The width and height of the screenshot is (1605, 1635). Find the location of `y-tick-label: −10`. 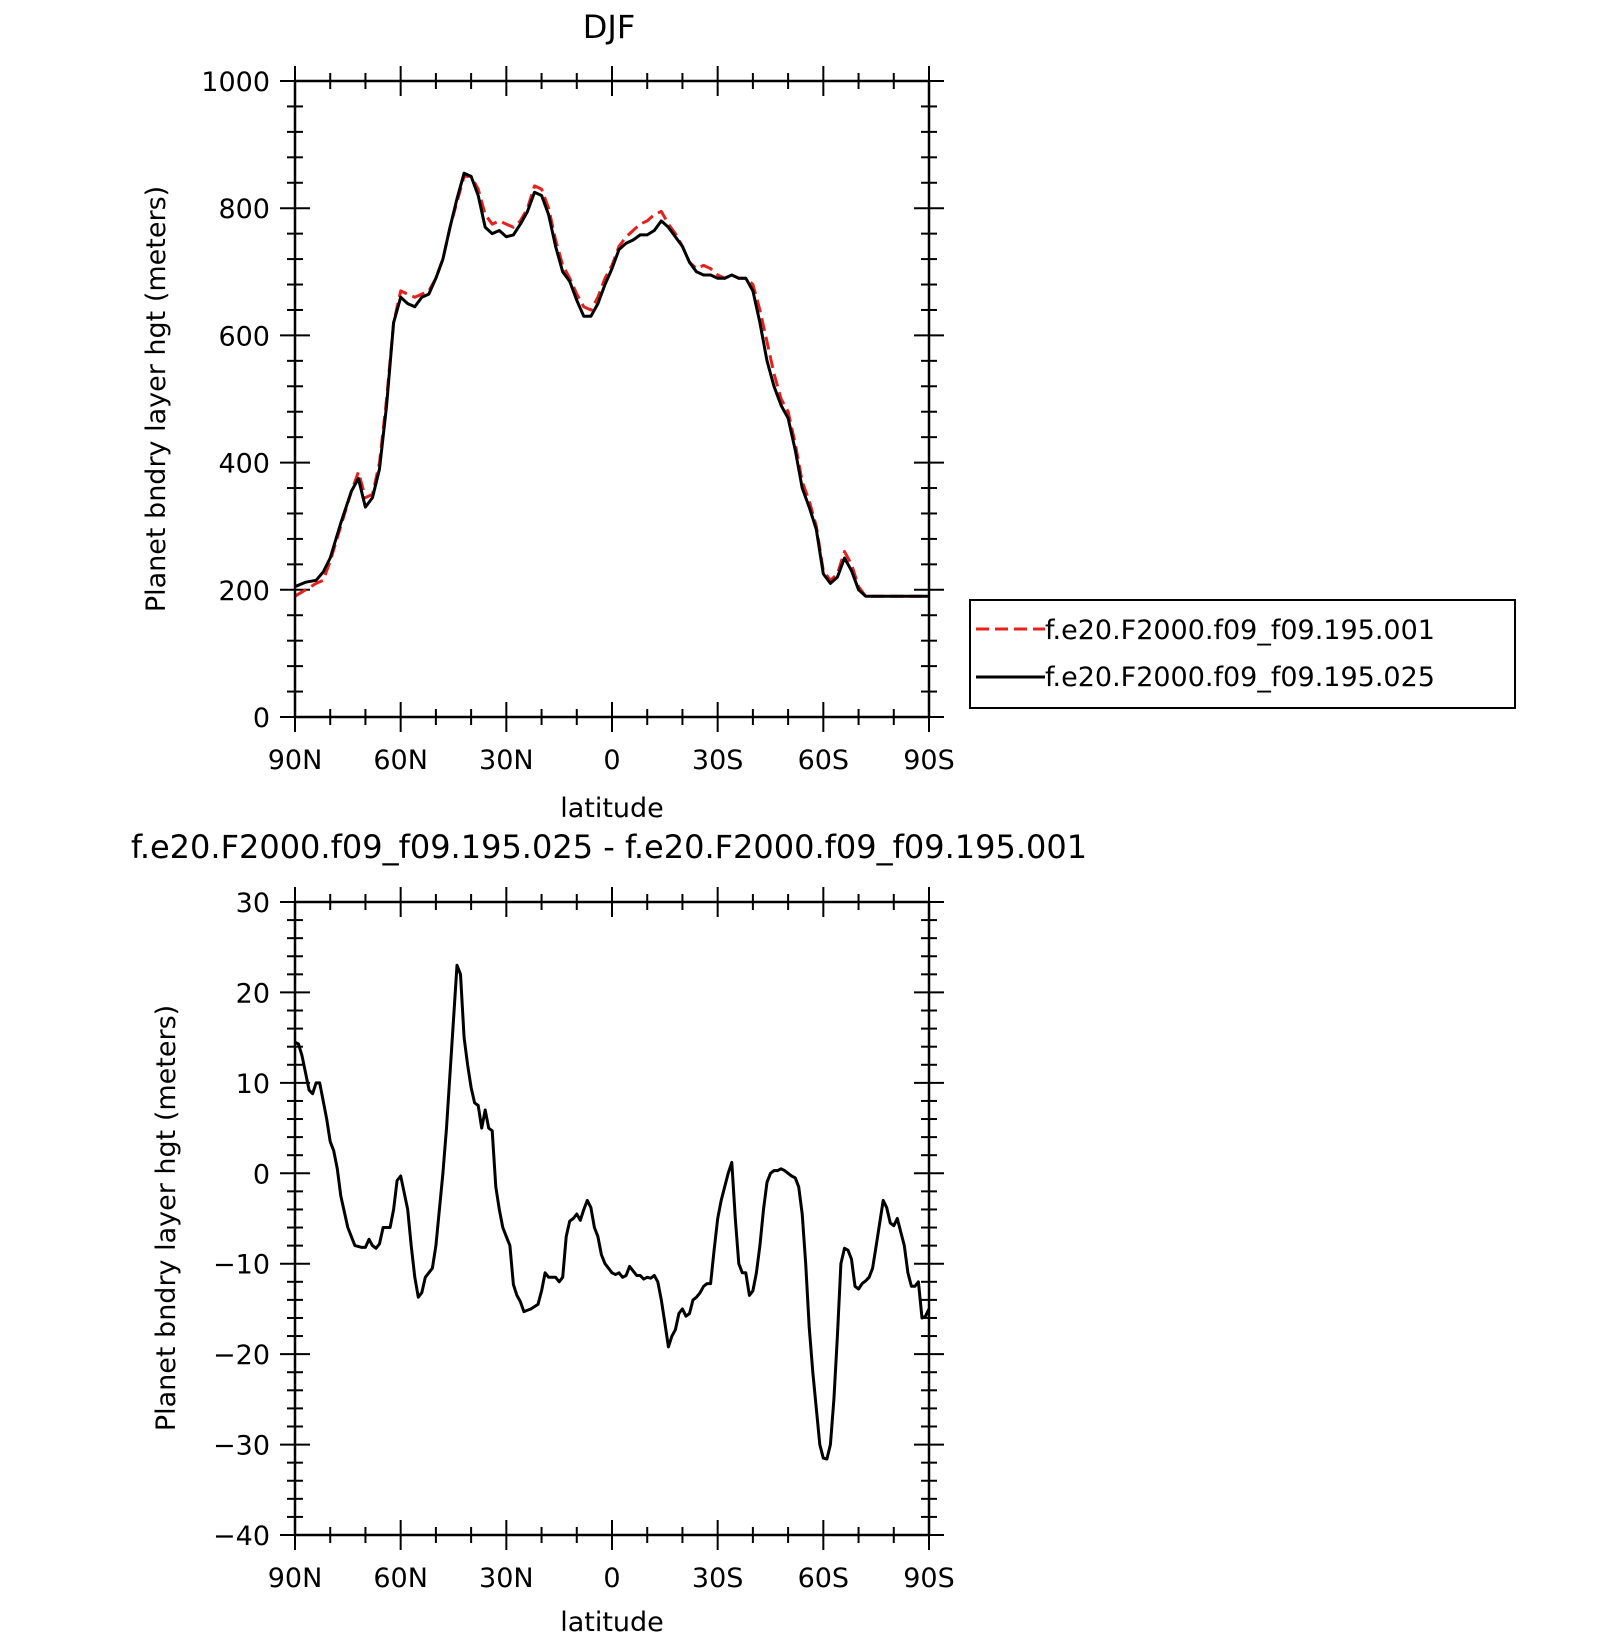

y-tick-label: −10 is located at coordinates (241, 1265).